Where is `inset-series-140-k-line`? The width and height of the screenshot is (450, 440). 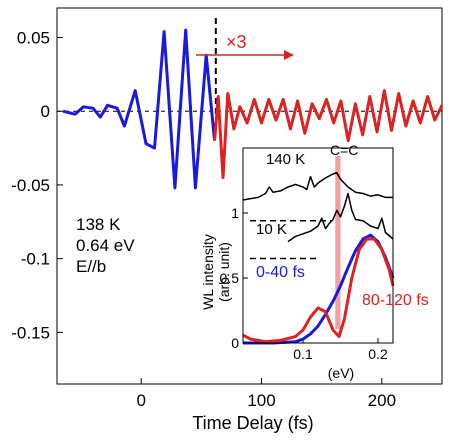
inset-series-140-k-line is located at coordinates (317, 186).